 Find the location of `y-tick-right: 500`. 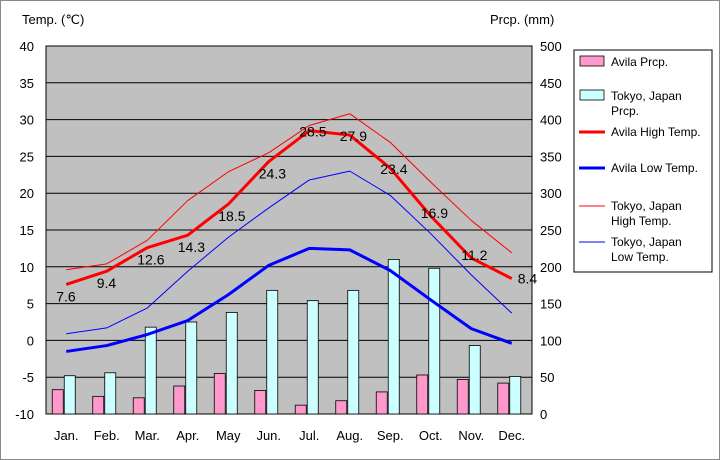

y-tick-right: 500 is located at coordinates (551, 46).